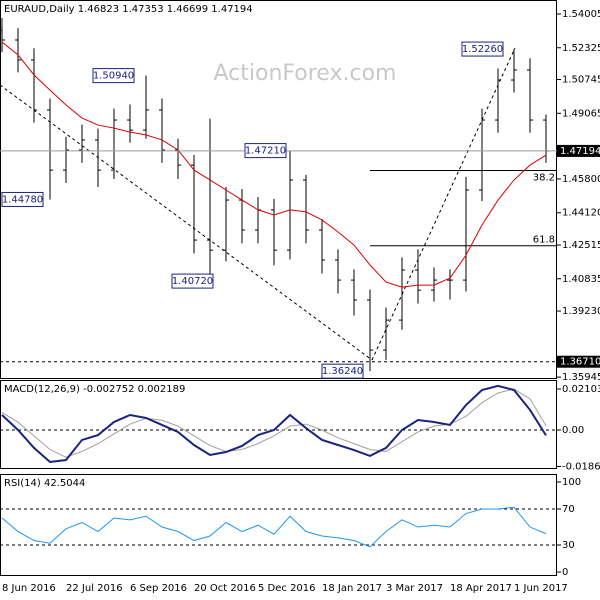  I want to click on support-label: 1.36710, so click(580, 362).